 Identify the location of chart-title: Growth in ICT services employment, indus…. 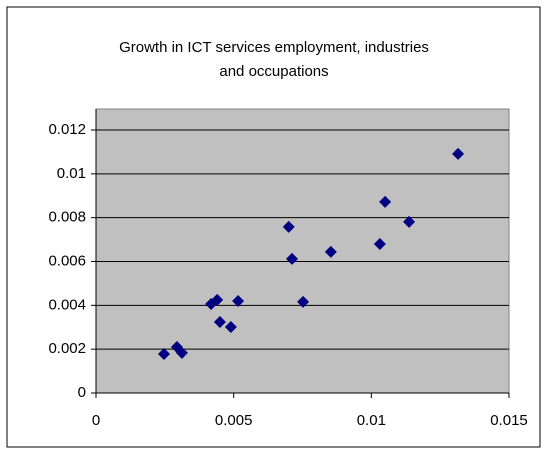
(274, 47).